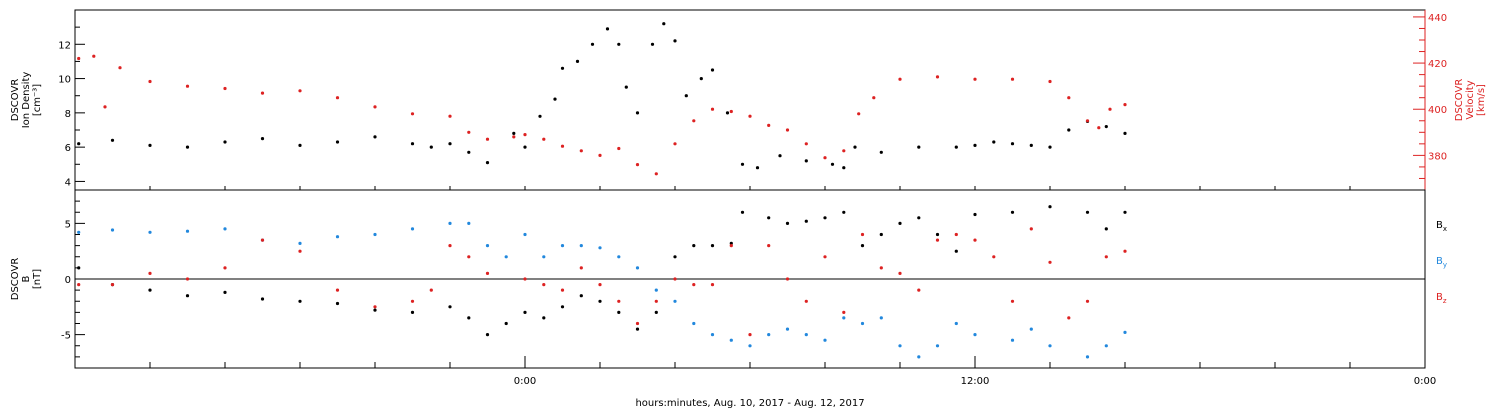 This screenshot has width=1500, height=410. Describe the element at coordinates (975, 381) in the screenshot. I see `time-tick-label: 12:00` at that location.